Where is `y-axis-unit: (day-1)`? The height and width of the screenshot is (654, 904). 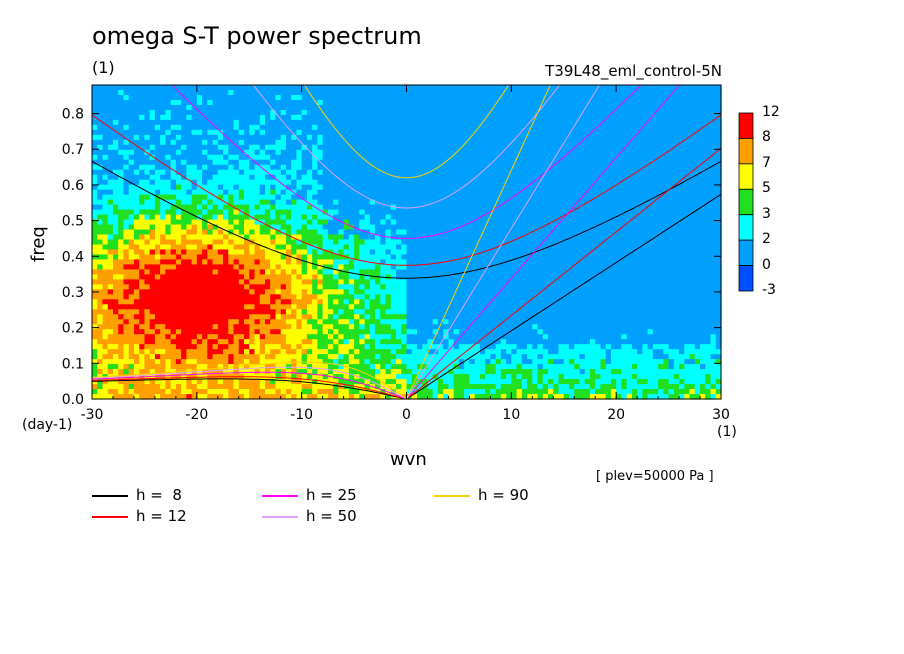
y-axis-unit: (day-1) is located at coordinates (47, 425).